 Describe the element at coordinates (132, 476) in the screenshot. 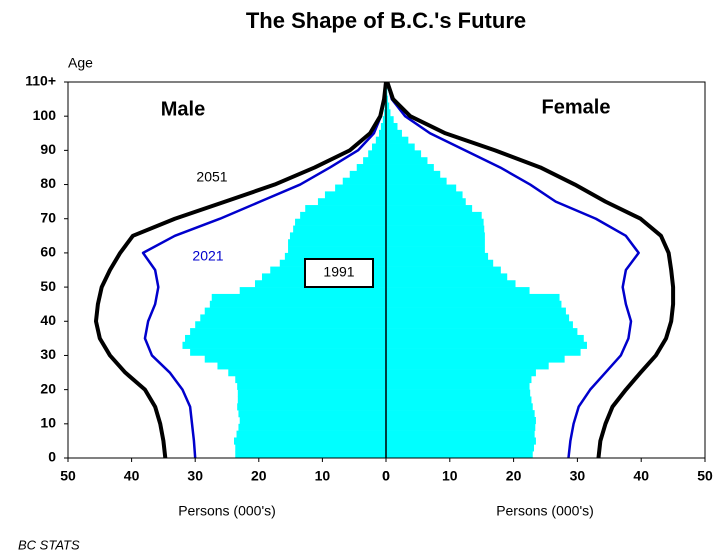

I see `x-tick-label: 40` at that location.